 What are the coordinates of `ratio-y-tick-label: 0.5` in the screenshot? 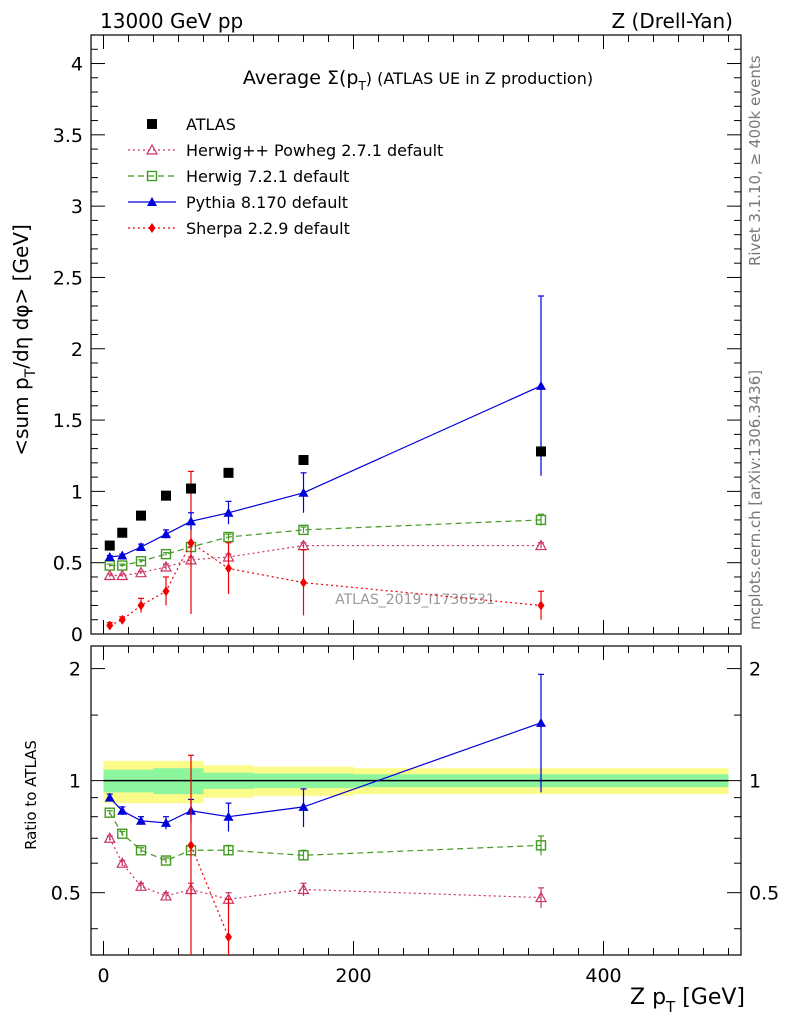 It's located at (66, 894).